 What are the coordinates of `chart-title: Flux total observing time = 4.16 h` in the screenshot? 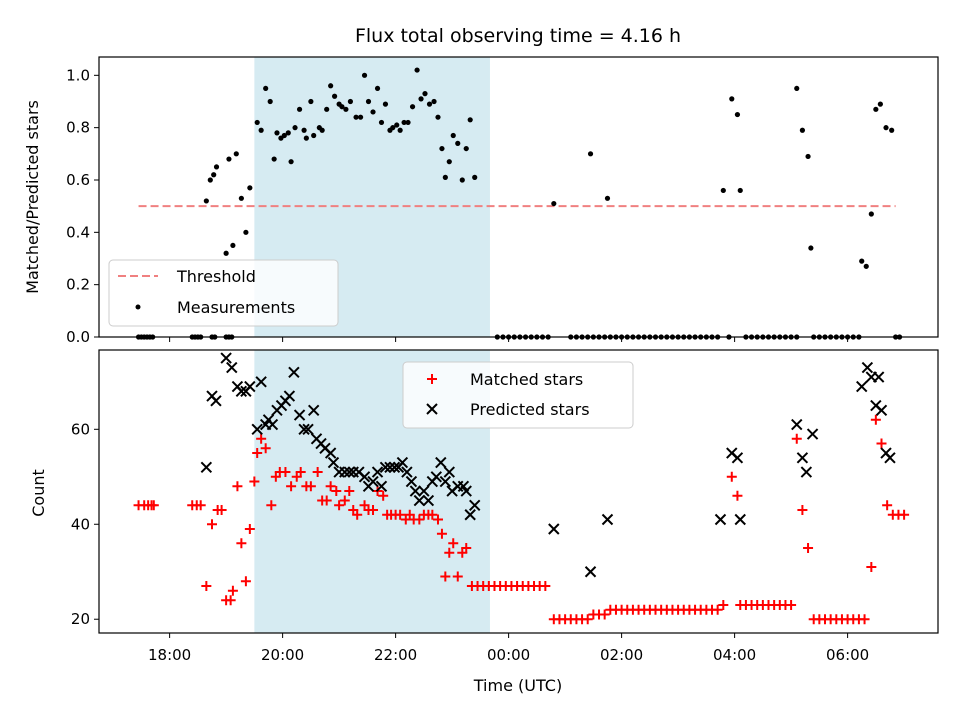 It's located at (518, 36).